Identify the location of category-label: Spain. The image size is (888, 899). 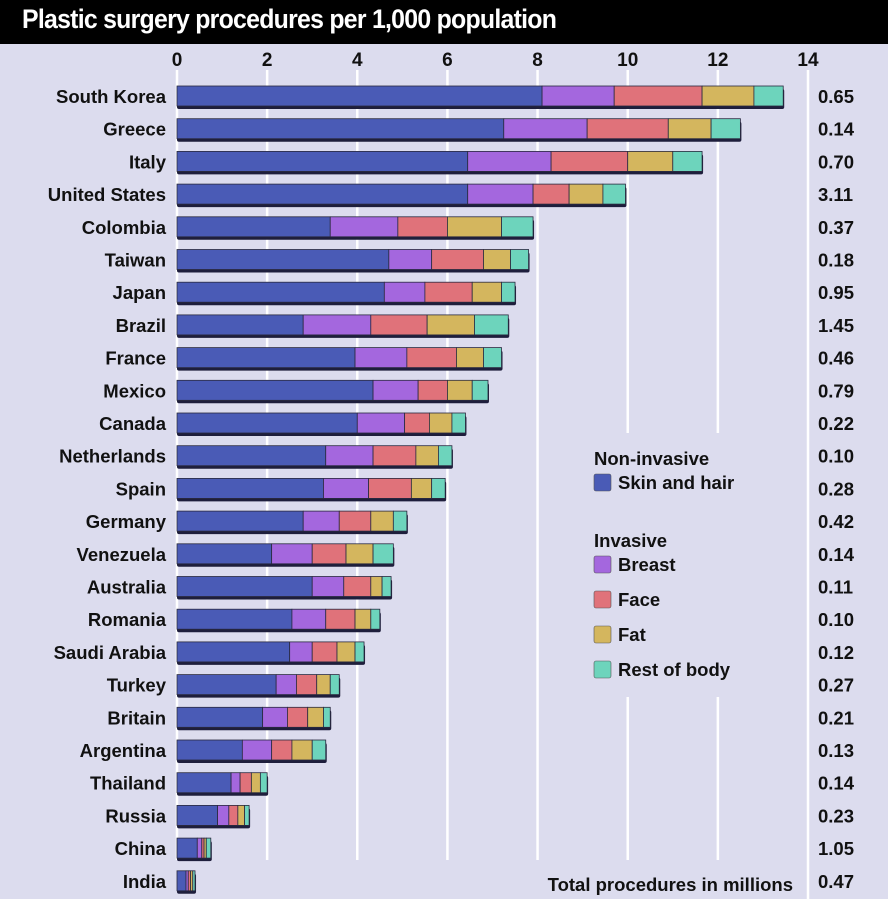
(141, 488).